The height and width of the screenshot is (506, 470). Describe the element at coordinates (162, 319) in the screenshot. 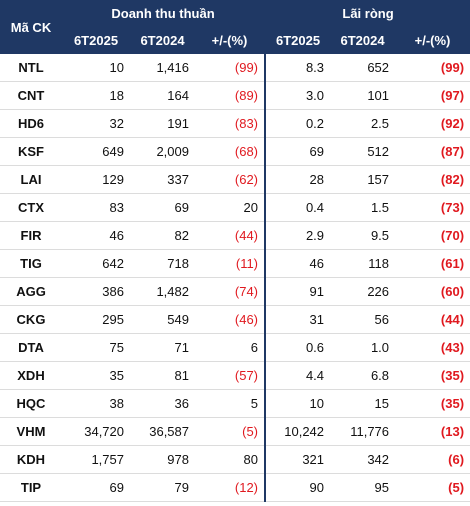

I see `value-cell: 549` at that location.